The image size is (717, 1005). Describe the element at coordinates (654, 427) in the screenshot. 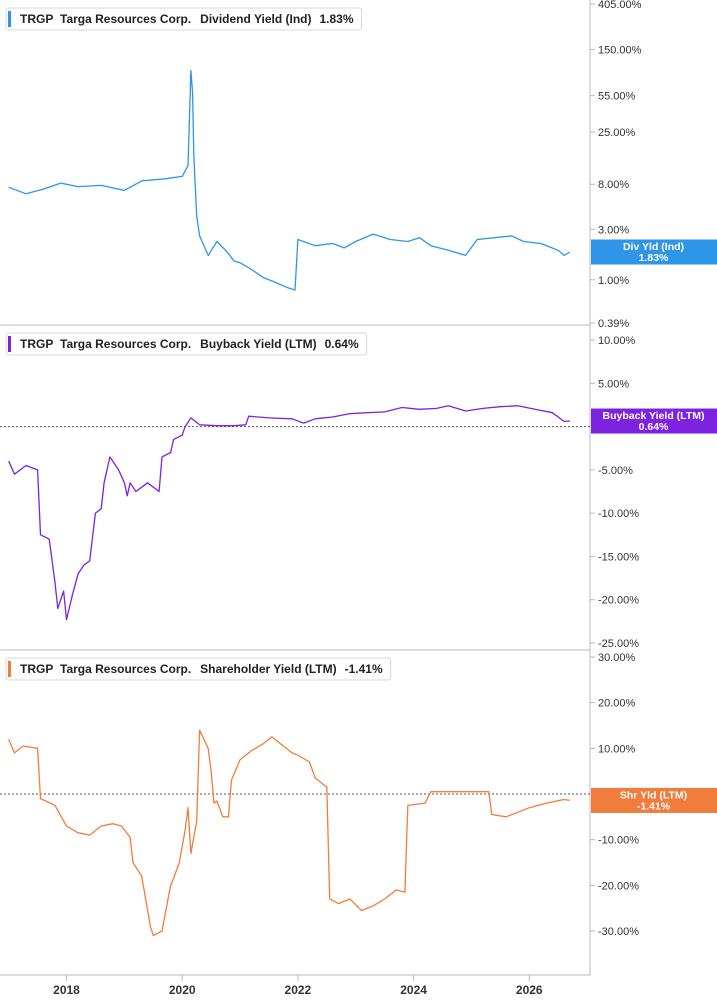

I see `buyback-value-tag-value: 0.64%` at that location.